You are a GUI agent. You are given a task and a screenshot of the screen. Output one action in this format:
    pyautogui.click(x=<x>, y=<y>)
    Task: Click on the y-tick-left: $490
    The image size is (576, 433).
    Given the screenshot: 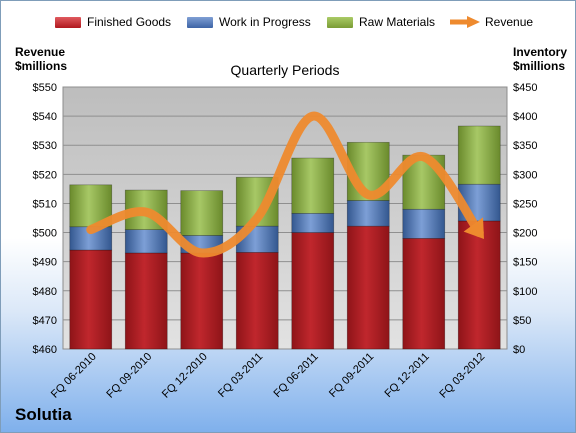 What is the action you would take?
    pyautogui.click(x=45, y=263)
    